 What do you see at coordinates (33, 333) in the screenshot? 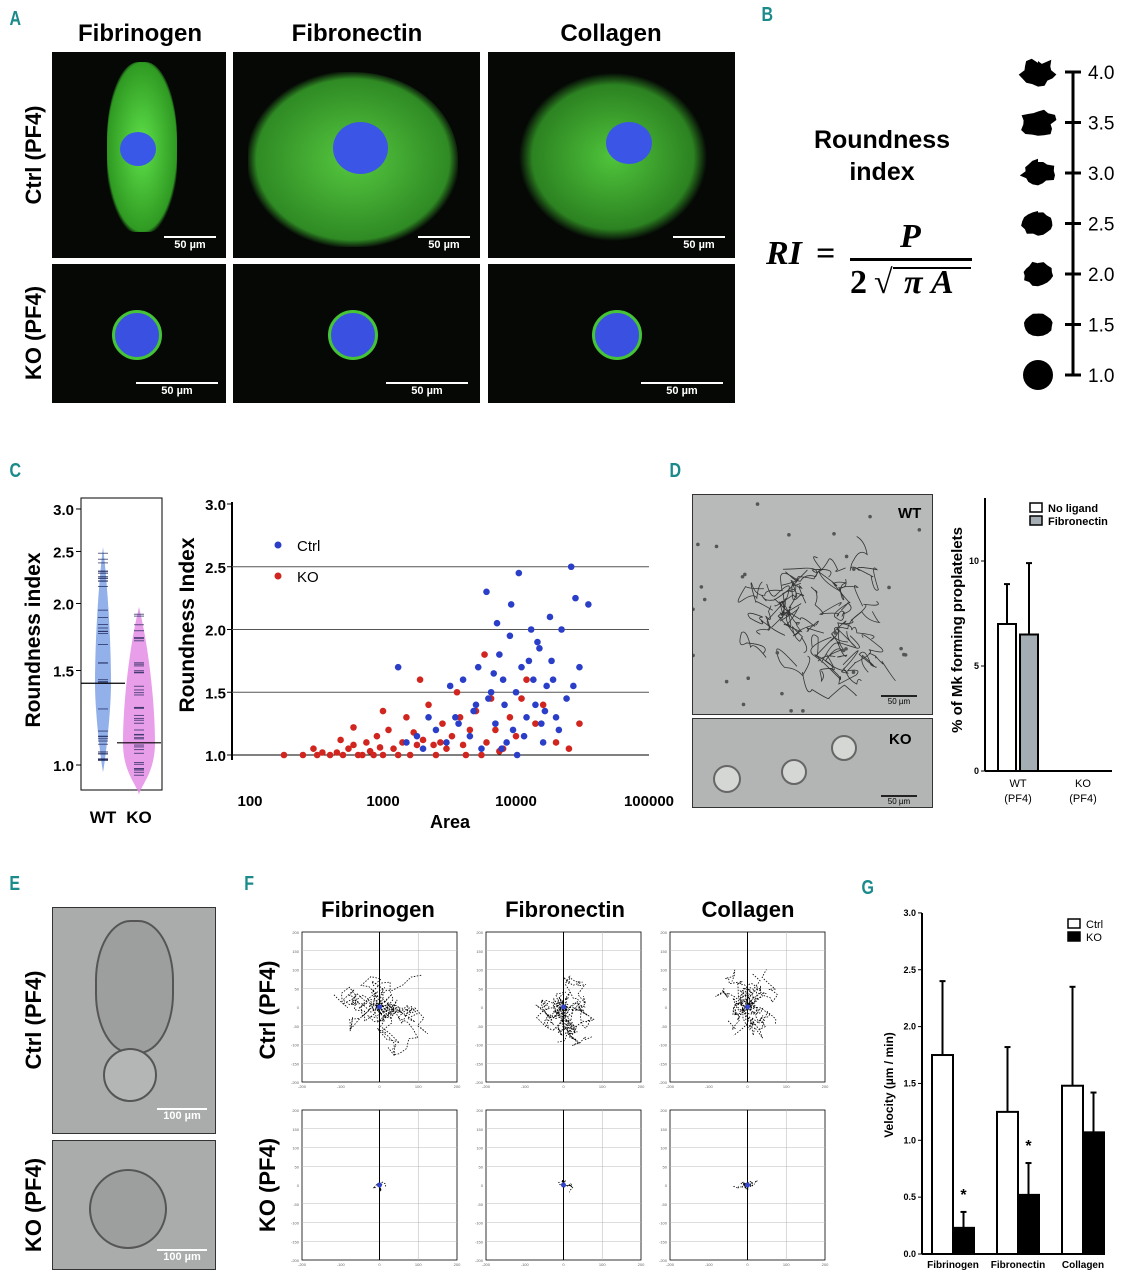
I see `row-label-ko: KO (PF4)` at bounding box center [33, 333].